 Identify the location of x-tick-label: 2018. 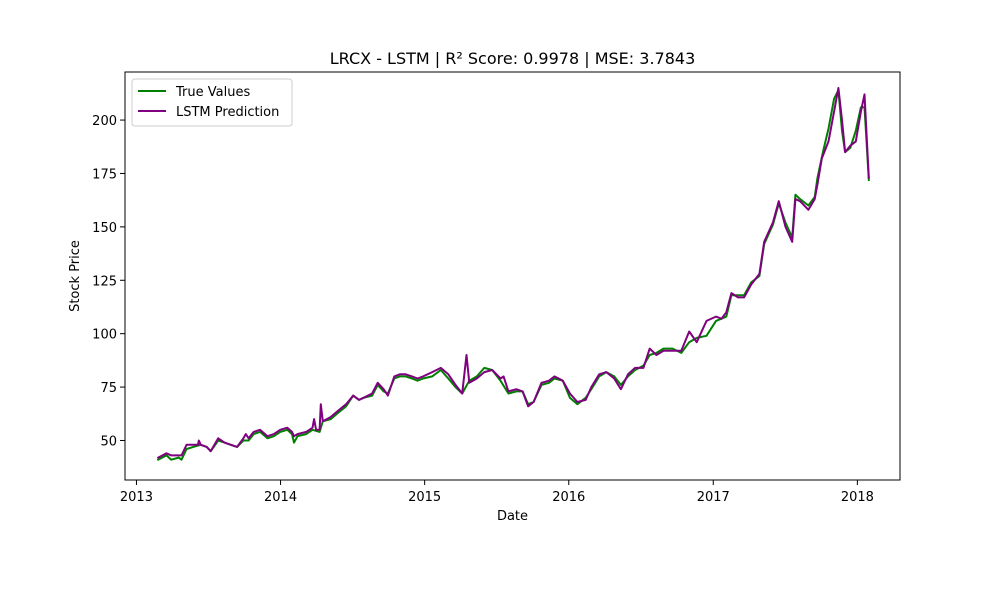
(857, 497).